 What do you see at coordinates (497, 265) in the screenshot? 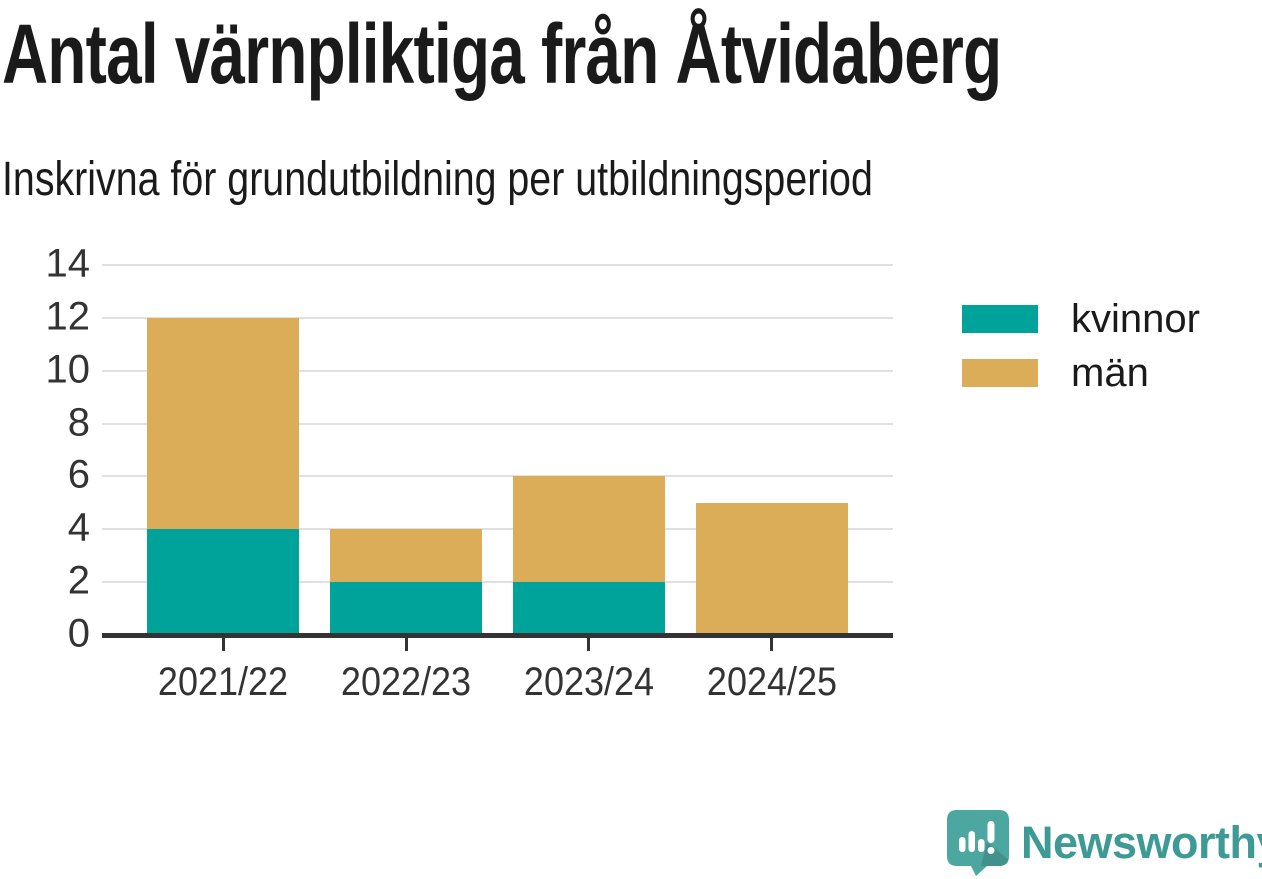
I see `gridline-y14` at bounding box center [497, 265].